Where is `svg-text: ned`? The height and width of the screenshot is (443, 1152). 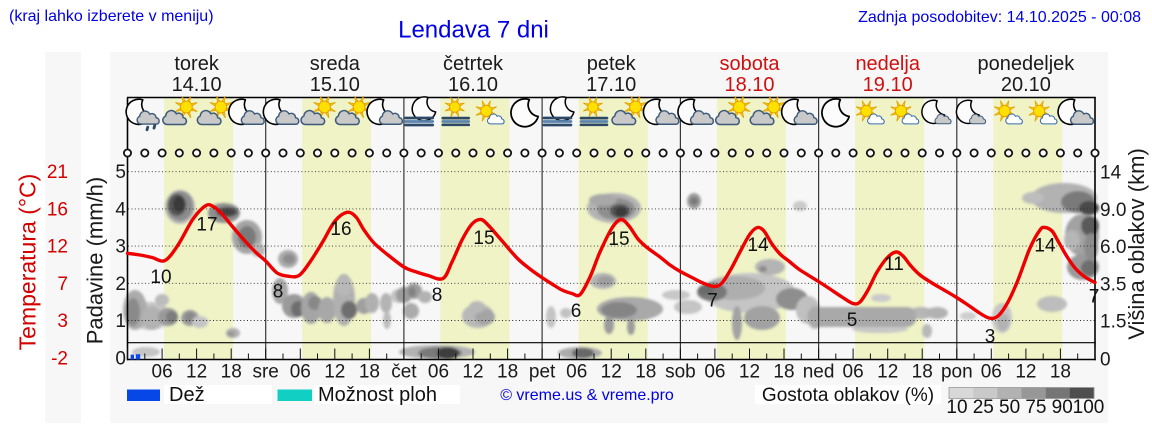
svg-text: ned is located at coordinates (819, 371).